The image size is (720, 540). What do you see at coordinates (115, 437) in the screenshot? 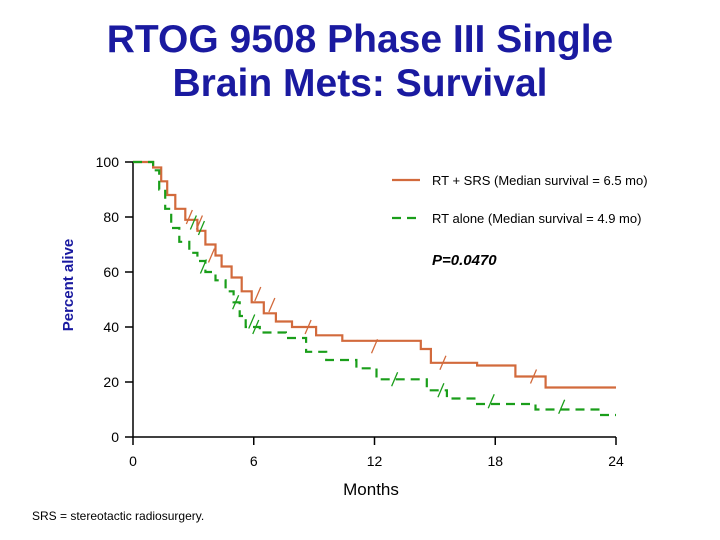
I see `y-tick-label: 0` at bounding box center [115, 437].